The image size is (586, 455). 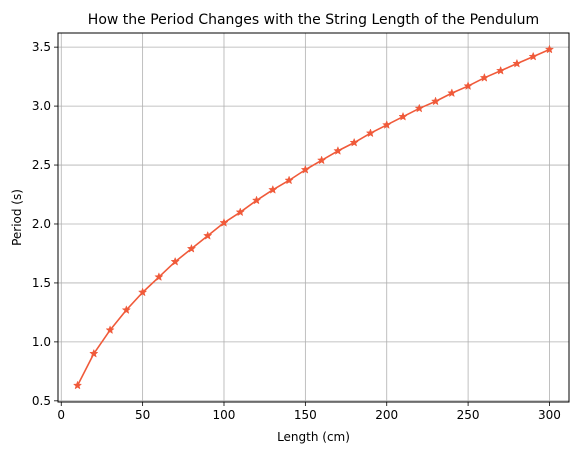 What do you see at coordinates (549, 415) in the screenshot?
I see `x-tick-label: 300` at bounding box center [549, 415].